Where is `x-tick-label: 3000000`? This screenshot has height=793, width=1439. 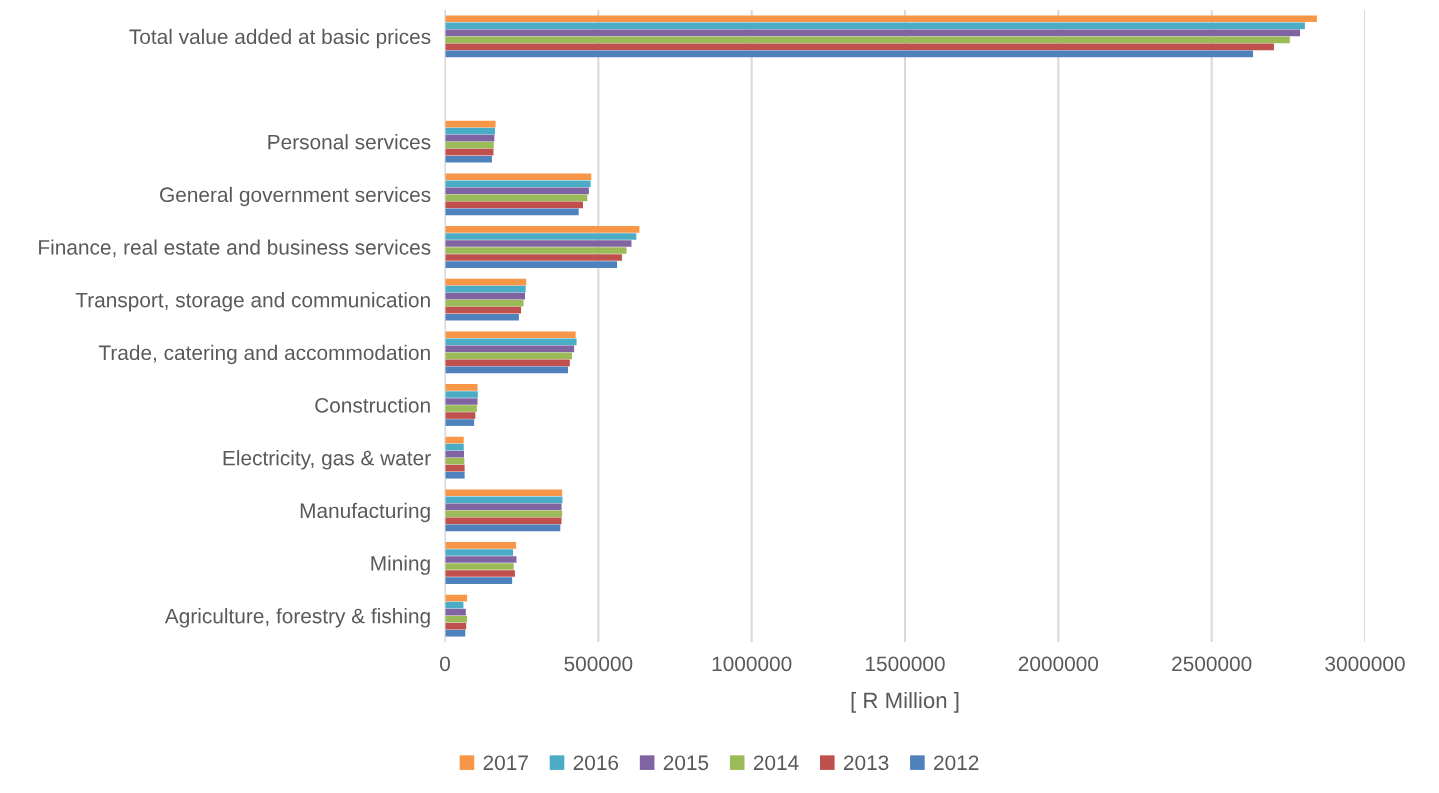
x-tick-label: 3000000 is located at coordinates (1365, 664).